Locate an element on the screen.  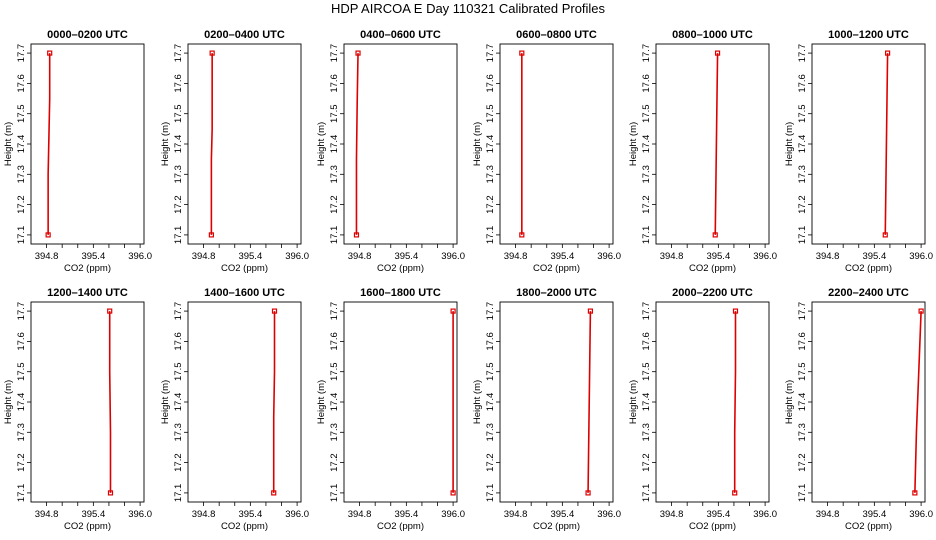
panel-title: 0600–0800 UTC is located at coordinates (556, 35).